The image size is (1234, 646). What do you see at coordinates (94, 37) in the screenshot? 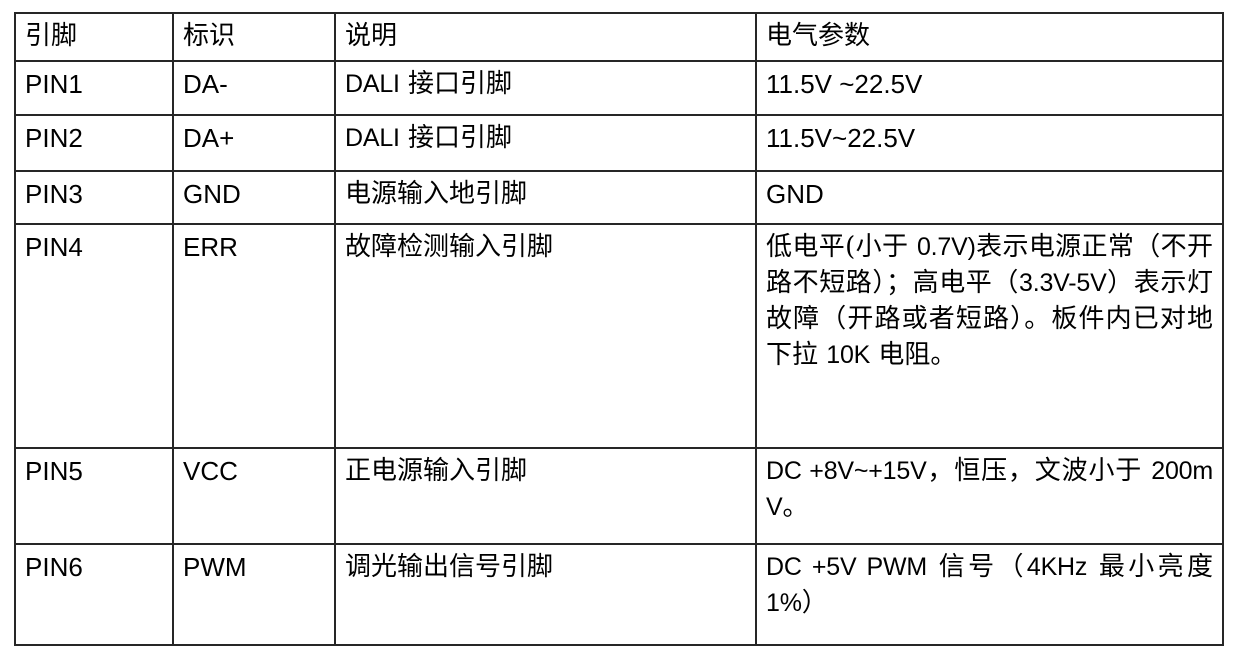
I see `column-header-pin: 引脚` at bounding box center [94, 37].